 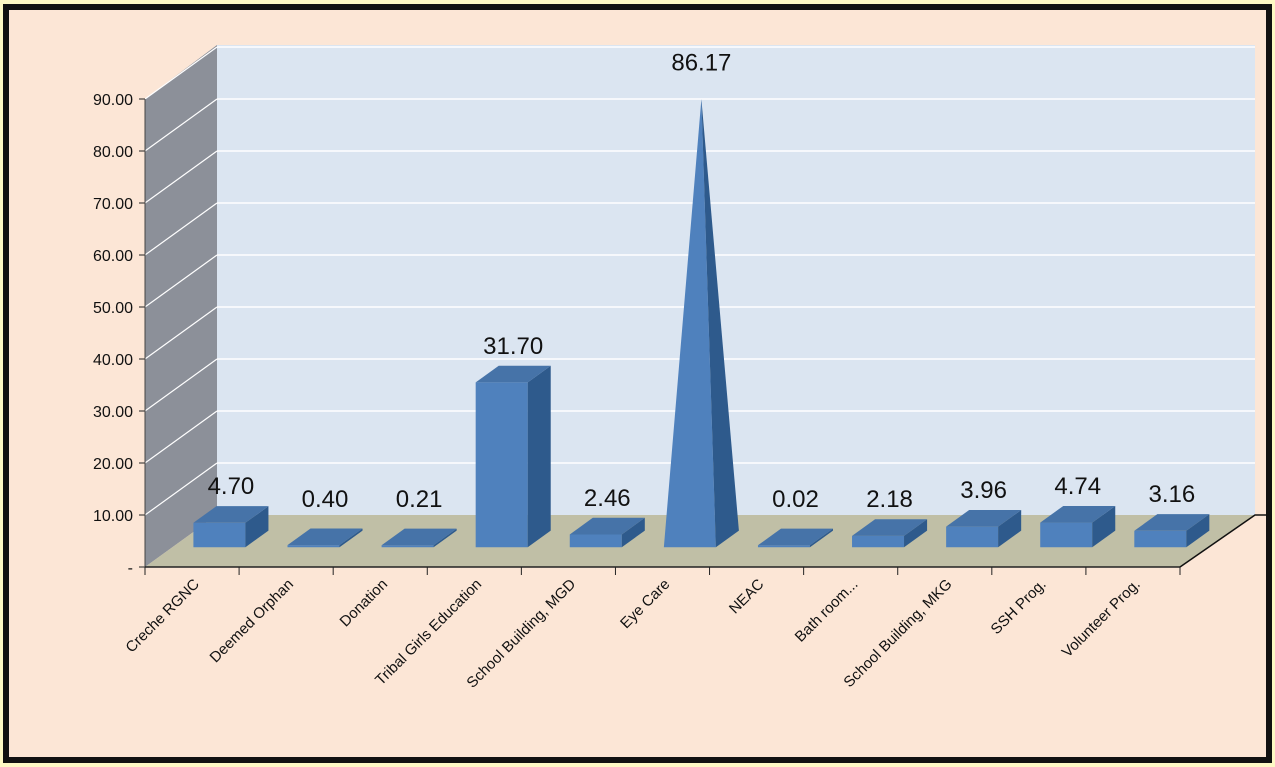 I want to click on y-tick-label: 40.00, so click(x=113, y=360).